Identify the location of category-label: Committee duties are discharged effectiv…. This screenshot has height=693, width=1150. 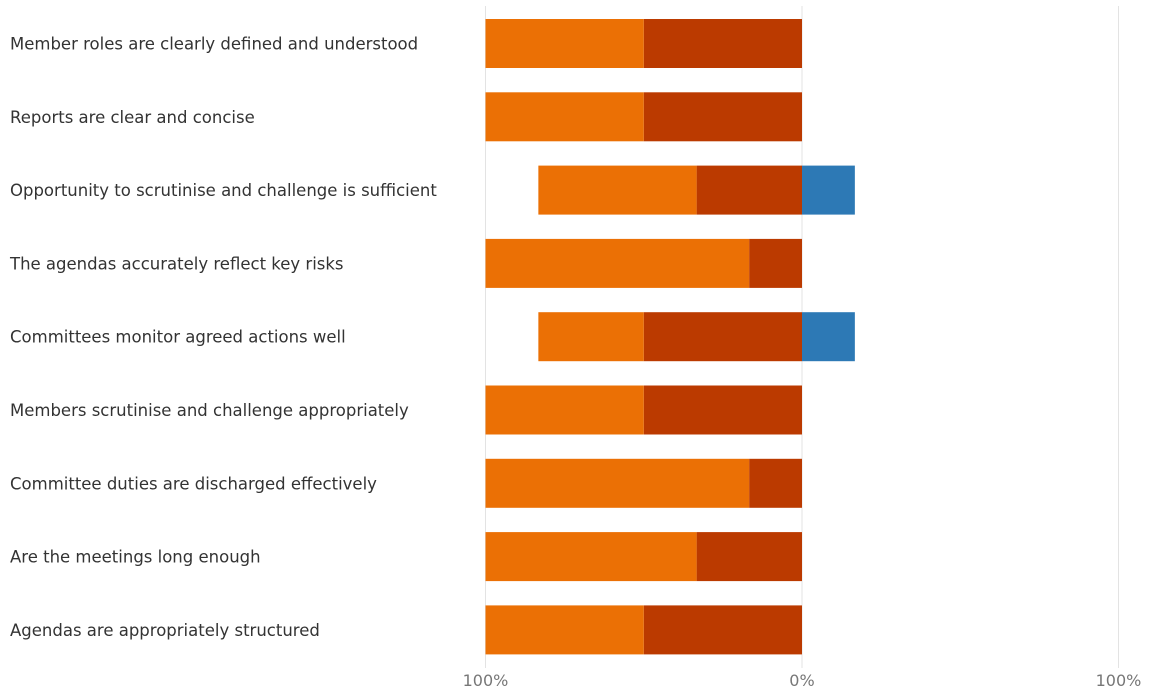
(193, 483).